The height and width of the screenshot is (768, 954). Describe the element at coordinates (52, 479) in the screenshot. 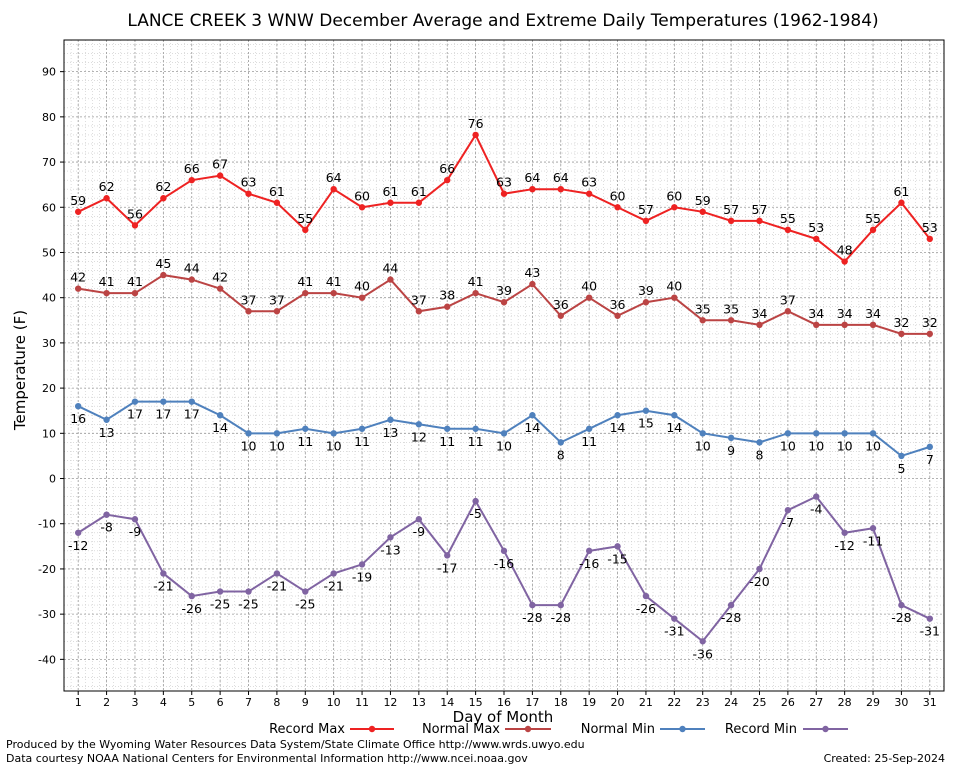

I see `y-tick-label: 0` at that location.